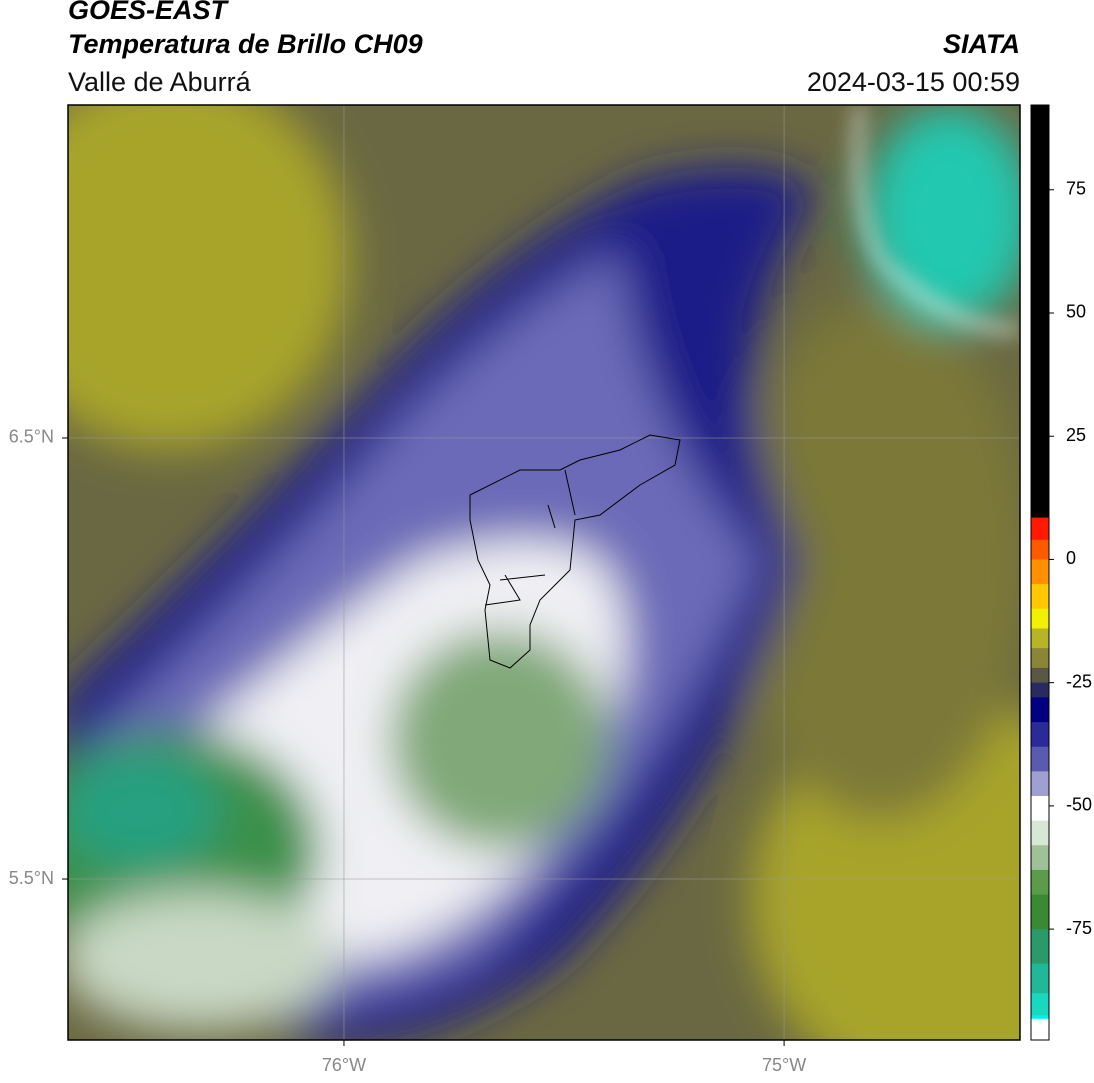  I want to click on colorbar-tick-label: -75, so click(1079, 928).